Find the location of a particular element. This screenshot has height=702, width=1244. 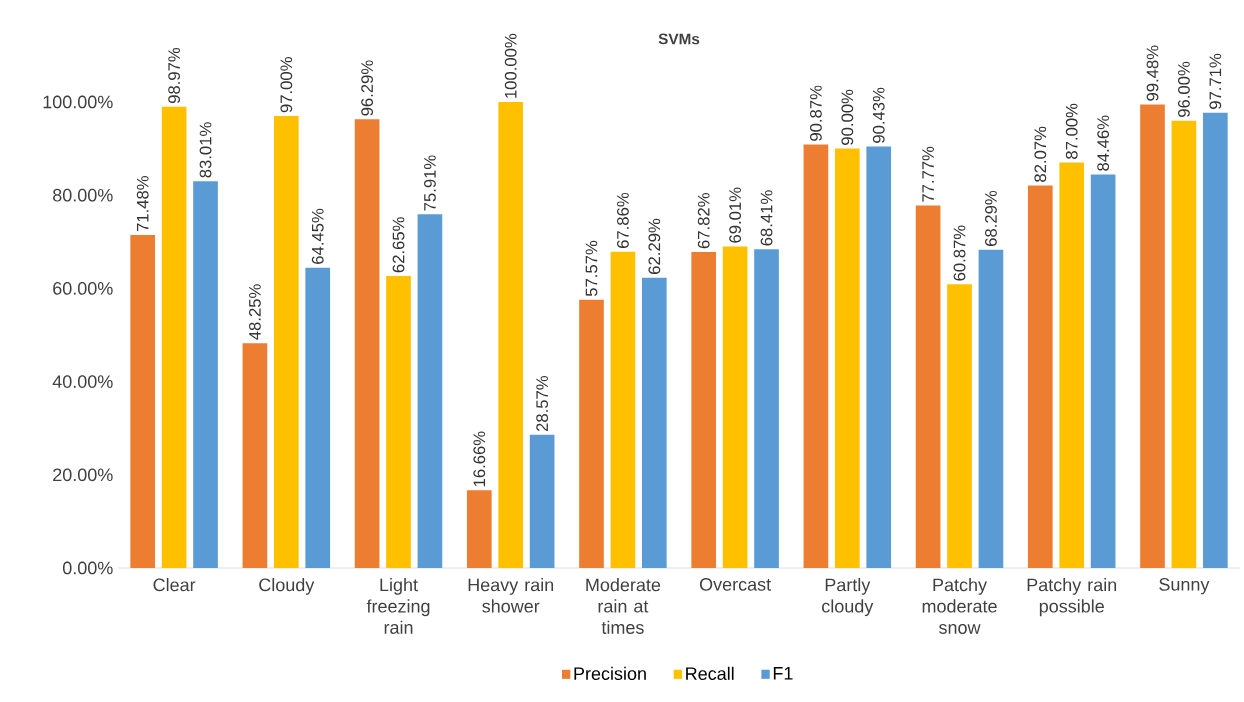

x-tick-label: Cloudy is located at coordinates (287, 586).